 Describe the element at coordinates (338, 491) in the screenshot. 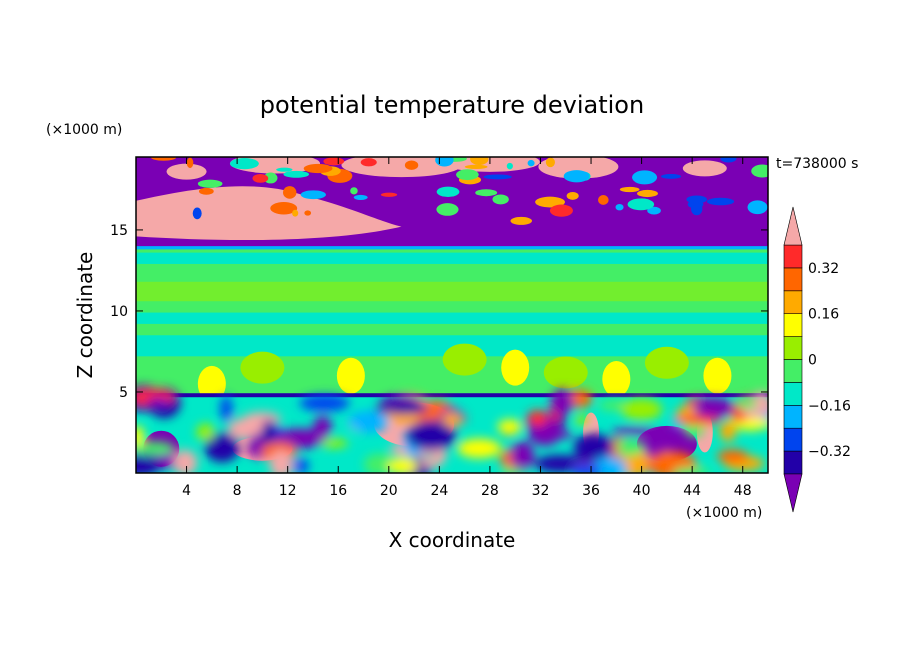

I see `x-tick-label: 16` at that location.